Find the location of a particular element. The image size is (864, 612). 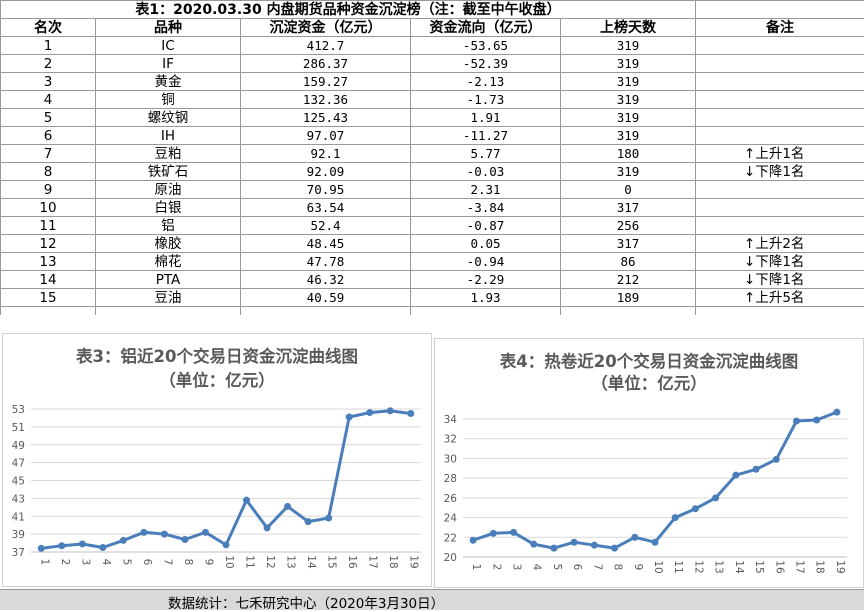

hot-coil-y-tick-label: 28 is located at coordinates (450, 479).